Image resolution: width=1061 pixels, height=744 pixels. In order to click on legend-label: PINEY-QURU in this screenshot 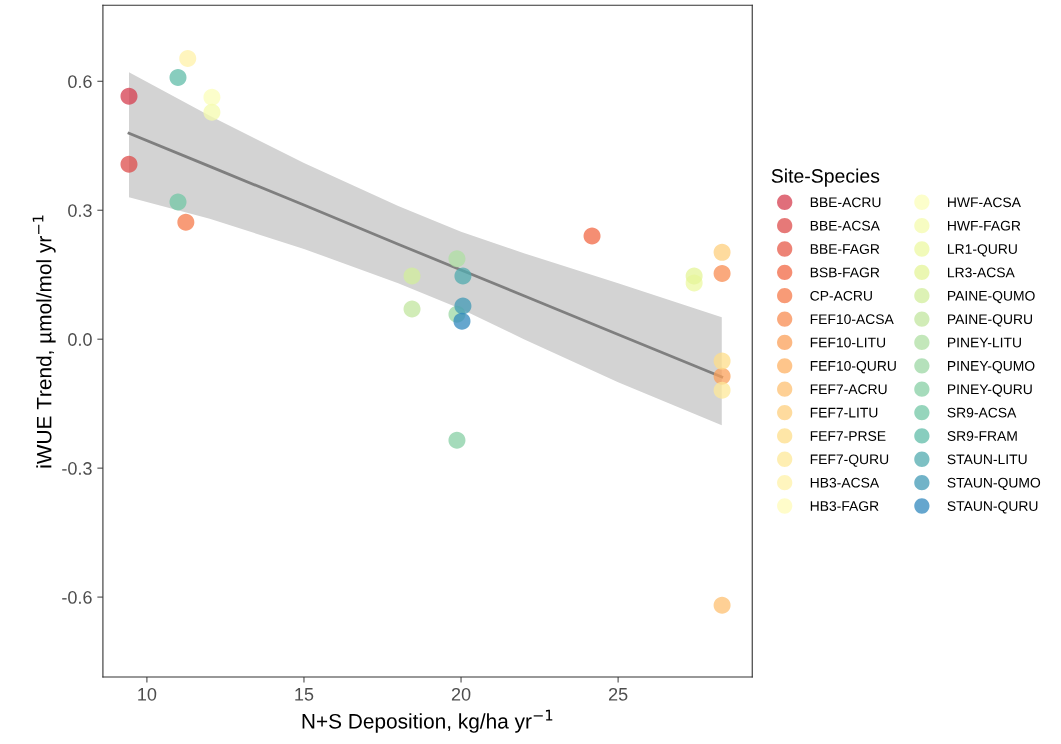, I will do `click(990, 390)`.